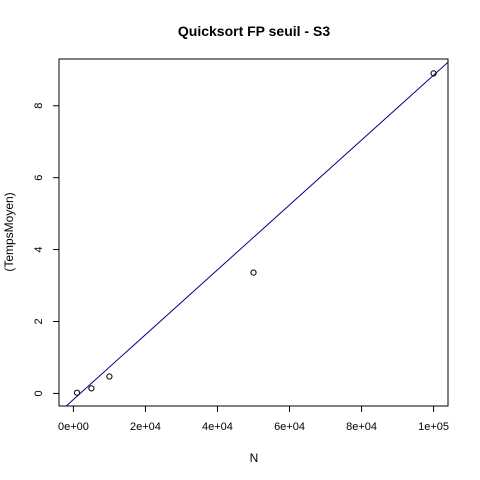 The image size is (480, 480). I want to click on x-tick-label: 8e+04, so click(361, 427).